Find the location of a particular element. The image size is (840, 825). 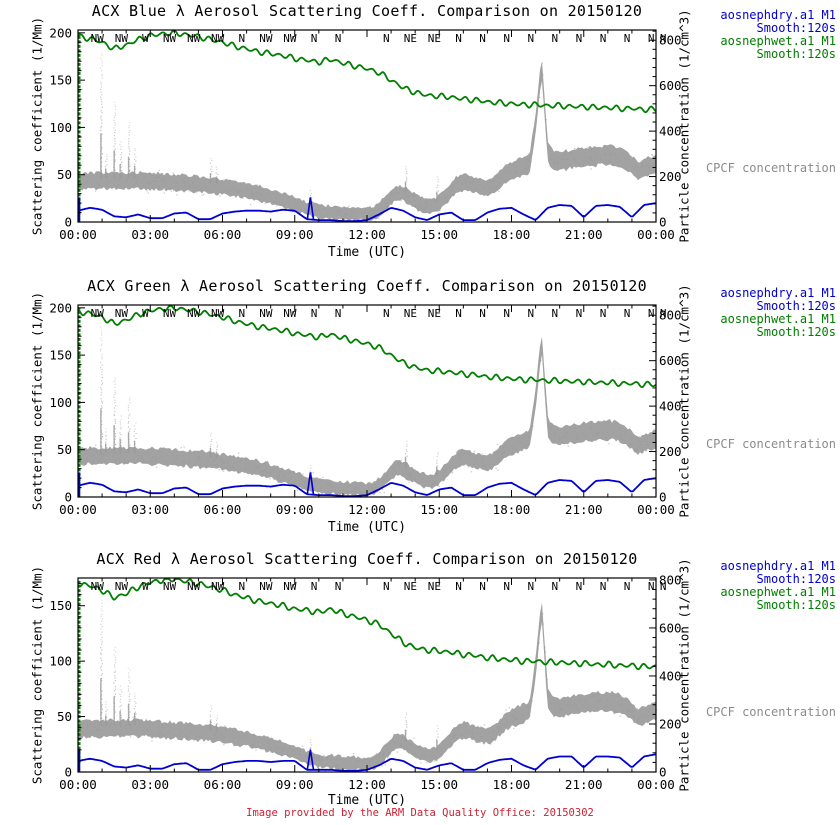

panel2-right-axis-label: Particle concentration (1/cm^3) is located at coordinates (684, 401).